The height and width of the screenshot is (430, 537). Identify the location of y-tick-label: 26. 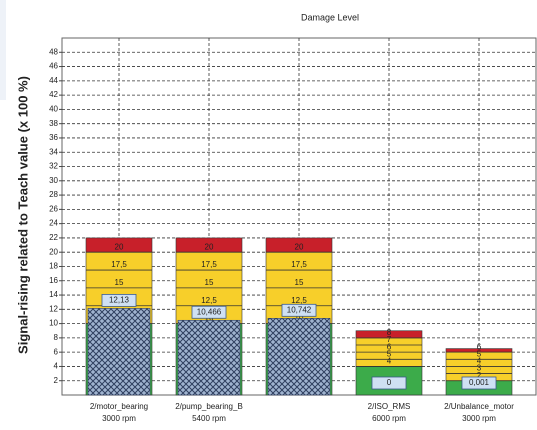
(53, 208).